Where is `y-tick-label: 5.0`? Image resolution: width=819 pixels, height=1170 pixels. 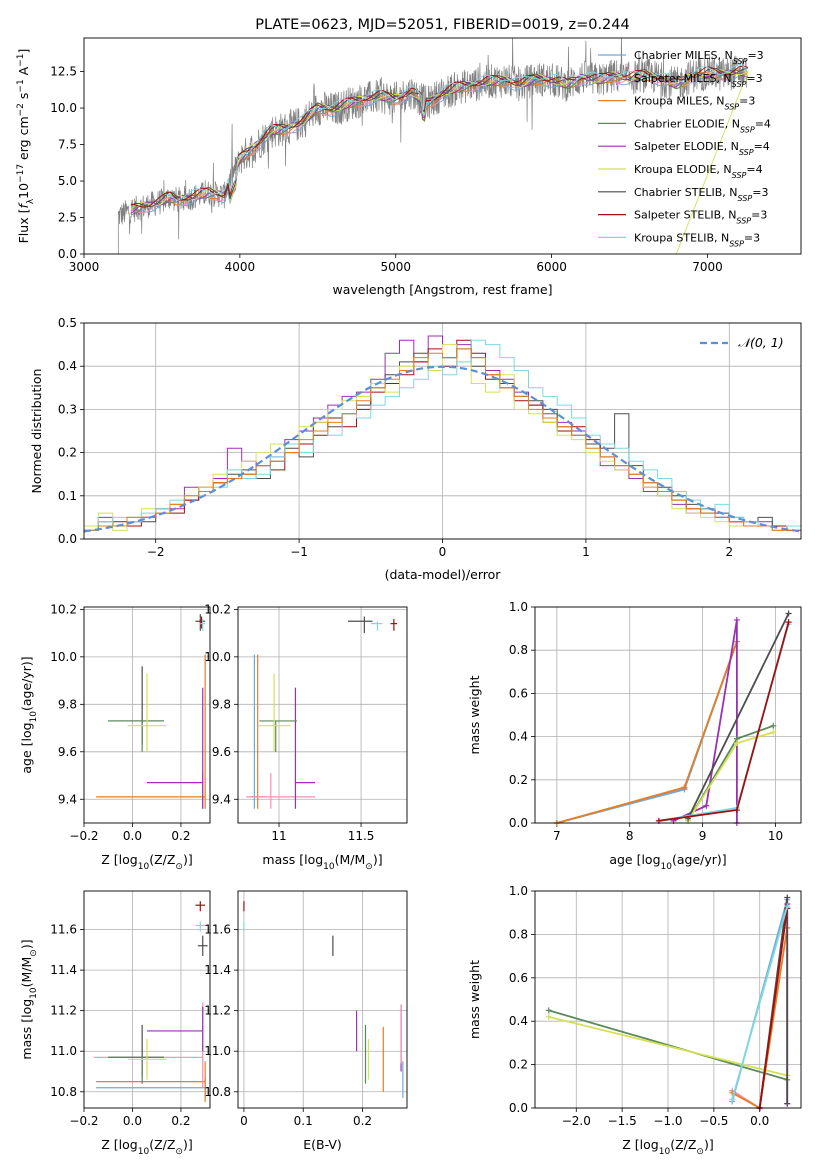
y-tick-label: 5.0 is located at coordinates (67, 181).